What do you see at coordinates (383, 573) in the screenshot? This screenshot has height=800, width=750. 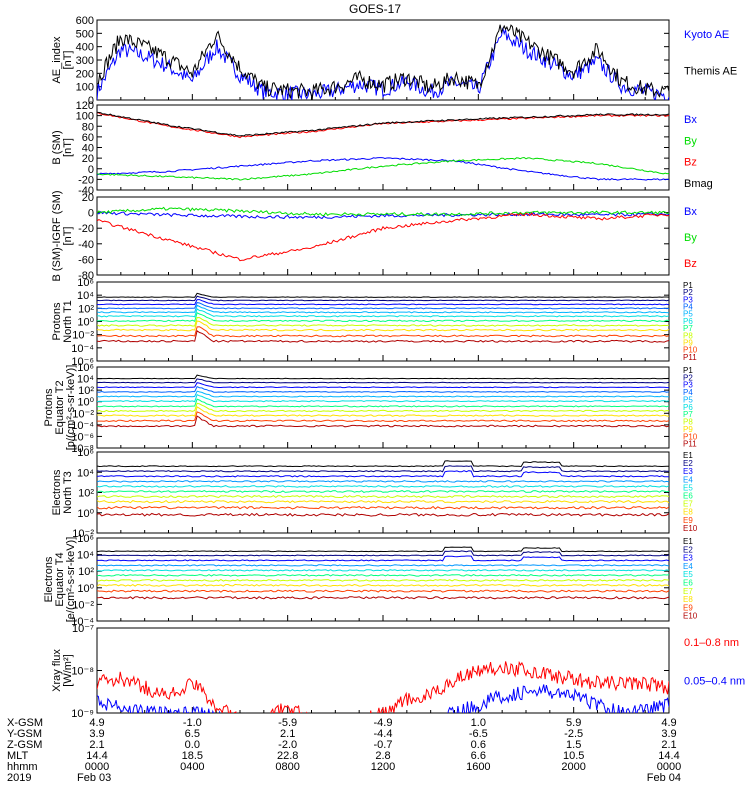 I see `series-group-ee` at bounding box center [383, 573].